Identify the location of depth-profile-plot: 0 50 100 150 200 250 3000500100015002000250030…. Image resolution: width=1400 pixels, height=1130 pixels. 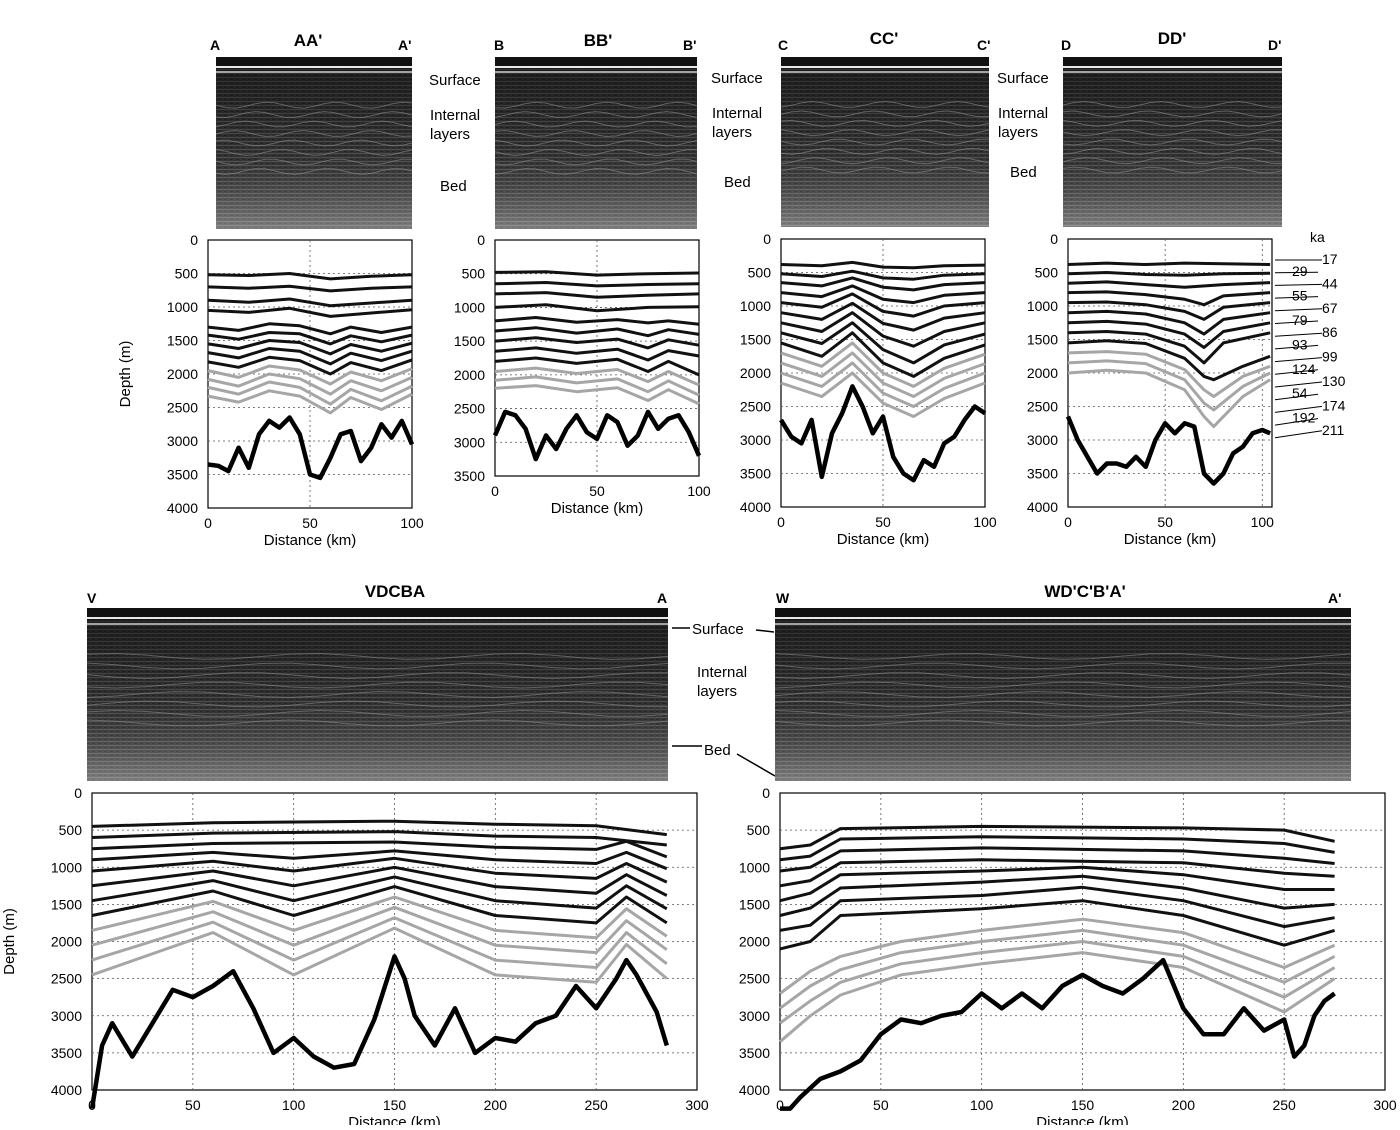
(1068, 957).